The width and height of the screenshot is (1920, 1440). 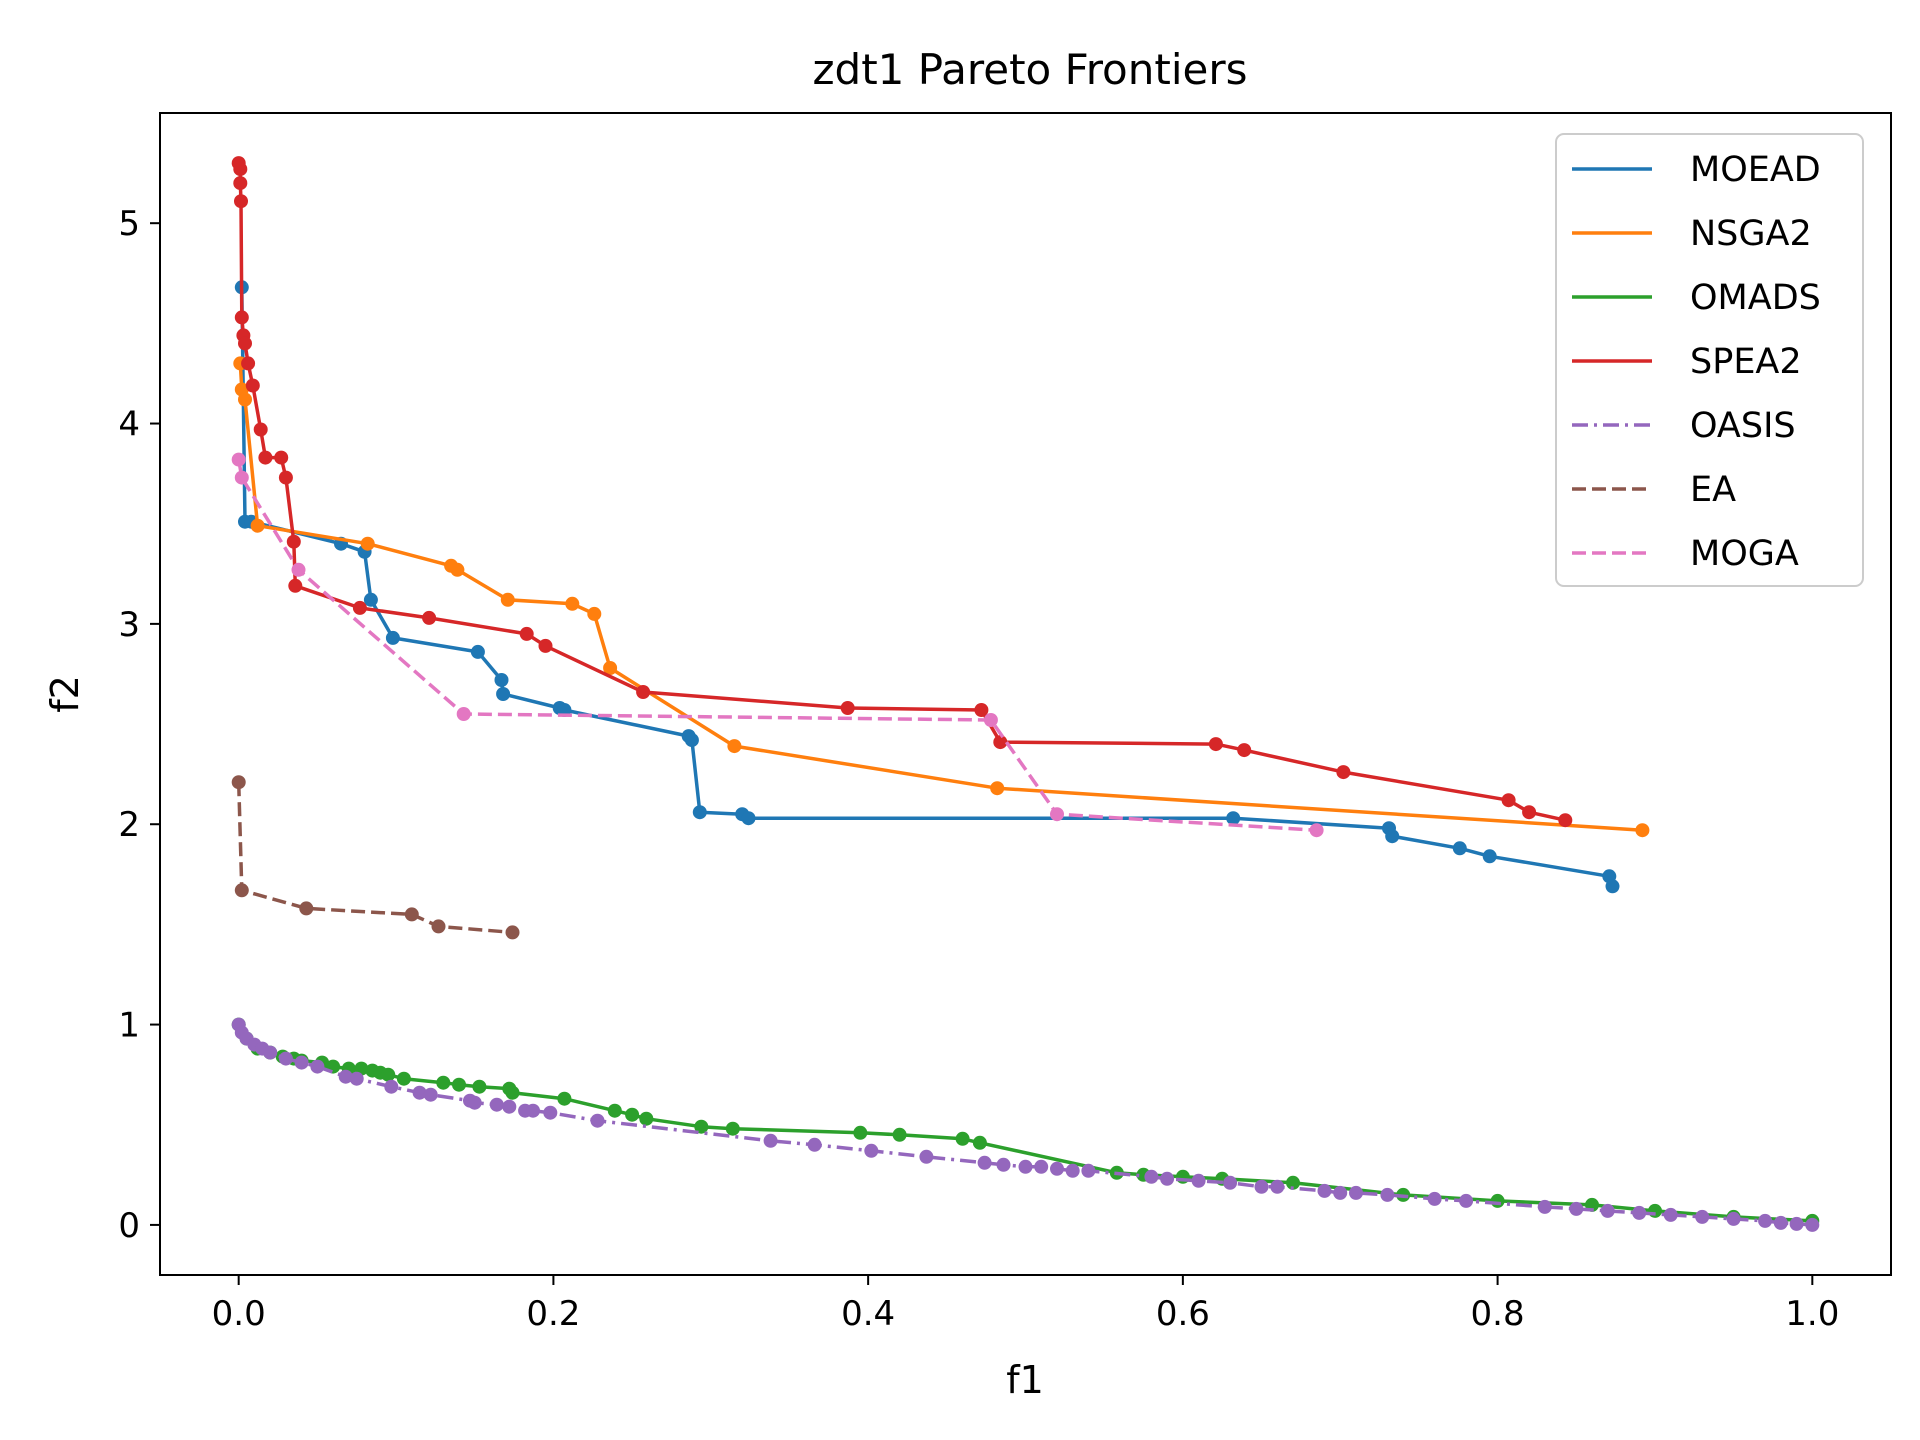 What do you see at coordinates (1746, 362) in the screenshot?
I see `legend-label-spea2: SPEA2` at bounding box center [1746, 362].